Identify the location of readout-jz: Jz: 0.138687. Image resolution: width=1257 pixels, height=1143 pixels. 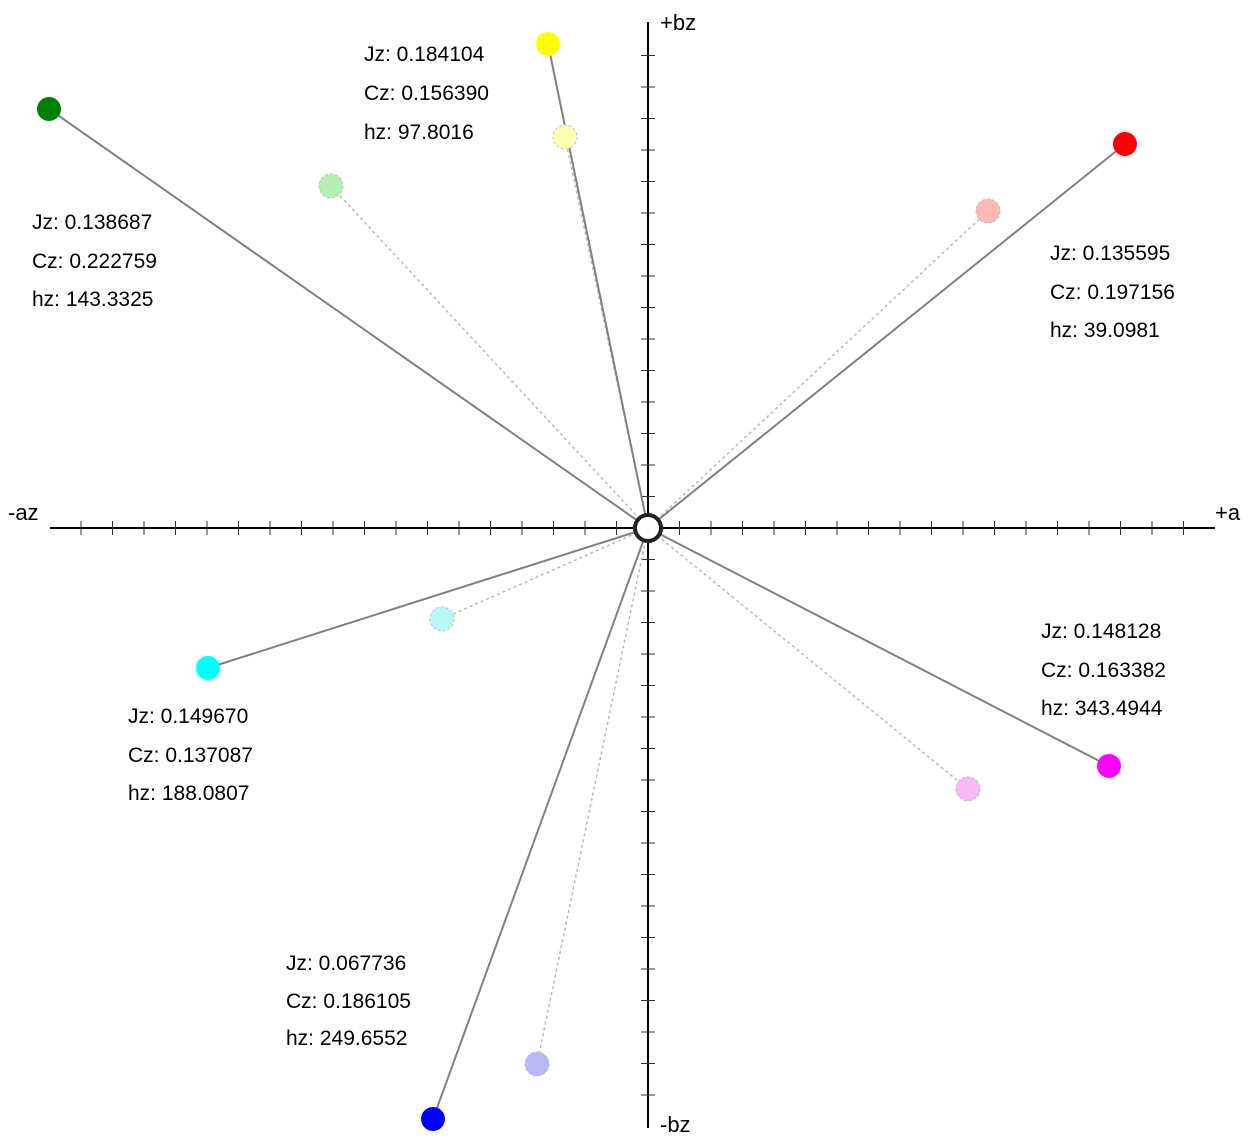
(92, 222).